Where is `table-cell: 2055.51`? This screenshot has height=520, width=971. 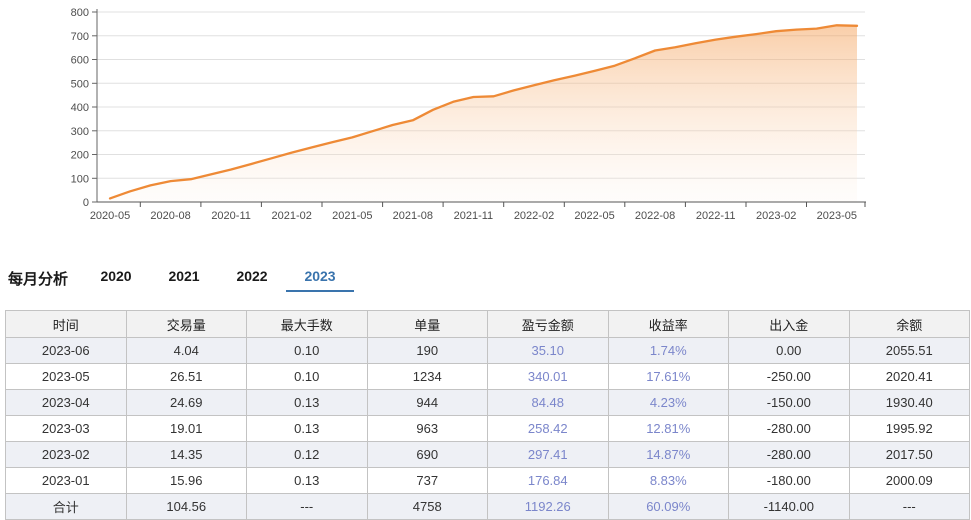 table-cell: 2055.51 is located at coordinates (909, 350).